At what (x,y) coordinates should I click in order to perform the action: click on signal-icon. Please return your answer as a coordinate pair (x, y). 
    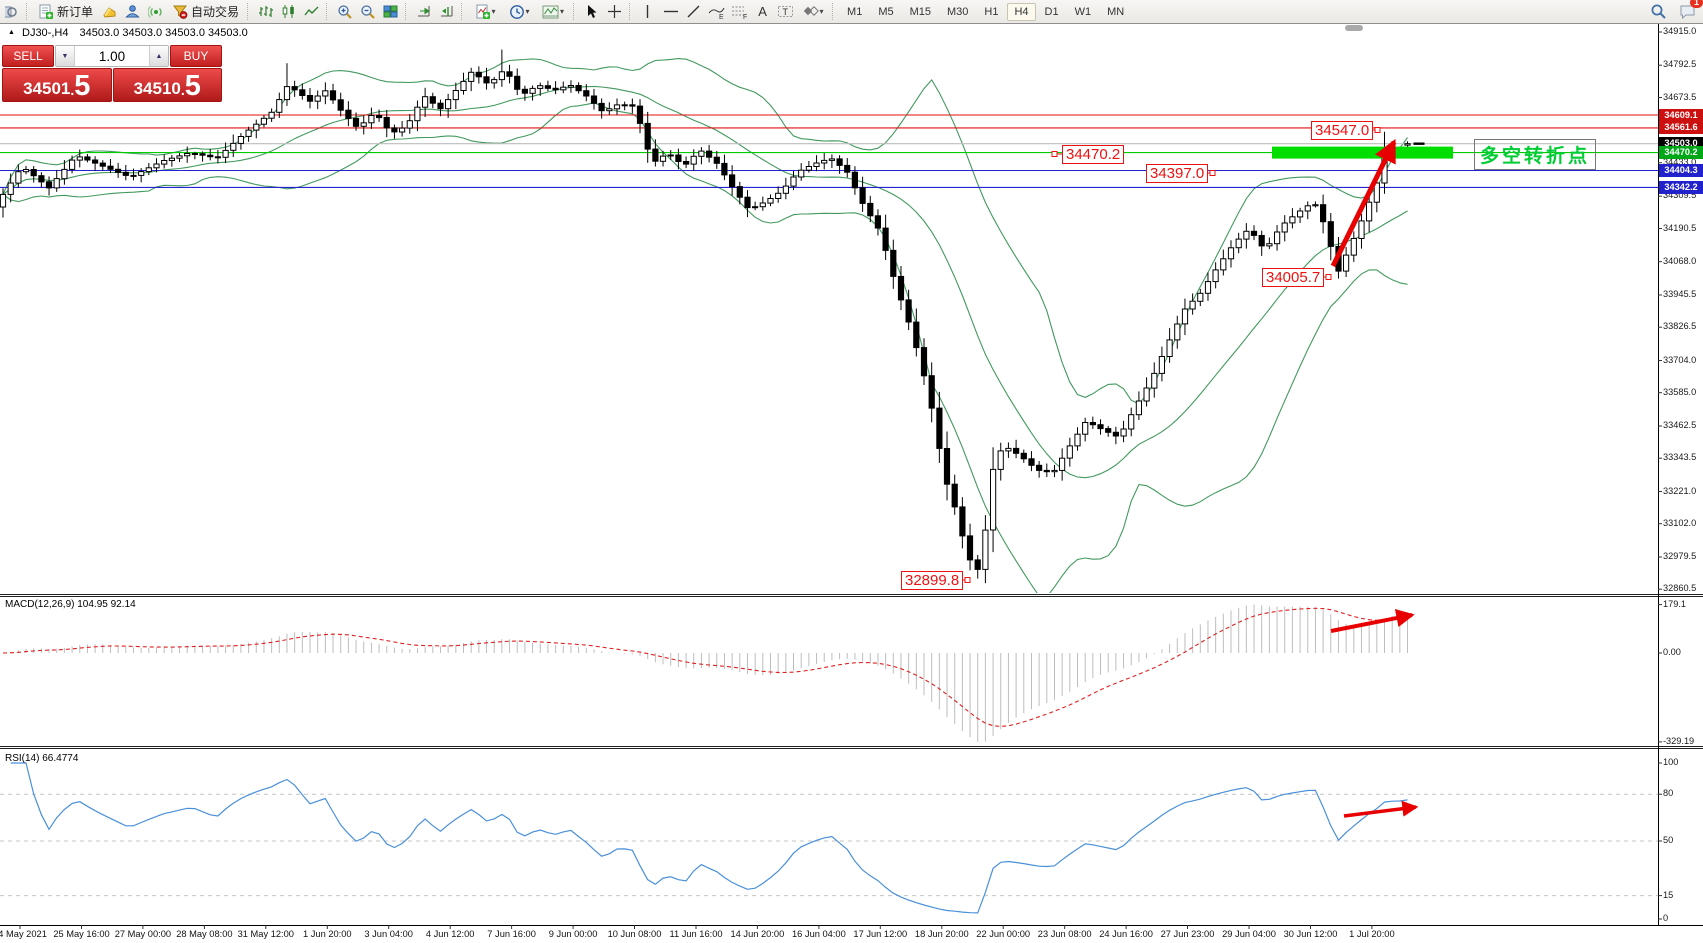
    Looking at the image, I should click on (155, 11).